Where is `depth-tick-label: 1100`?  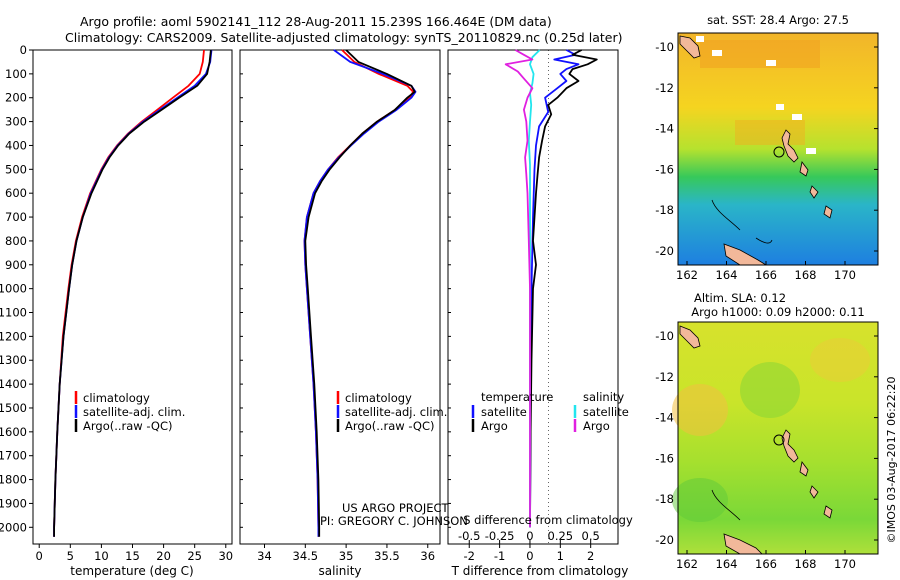 depth-tick-label: 1100 is located at coordinates (13, 313).